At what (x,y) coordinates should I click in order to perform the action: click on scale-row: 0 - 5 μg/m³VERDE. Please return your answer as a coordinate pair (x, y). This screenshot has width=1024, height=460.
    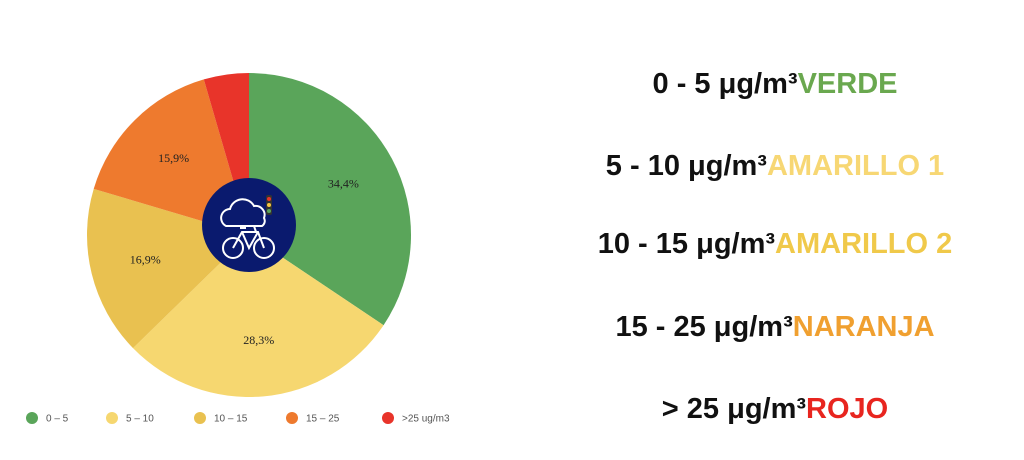
    Looking at the image, I should click on (775, 84).